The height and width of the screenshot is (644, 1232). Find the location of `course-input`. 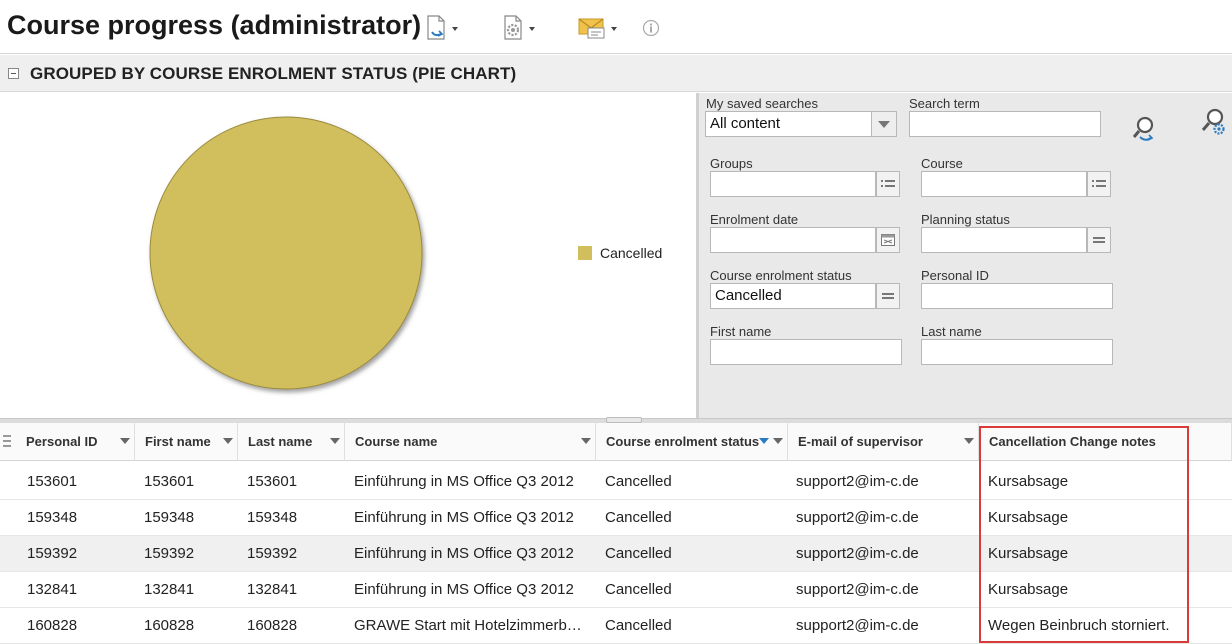

course-input is located at coordinates (1004, 184).